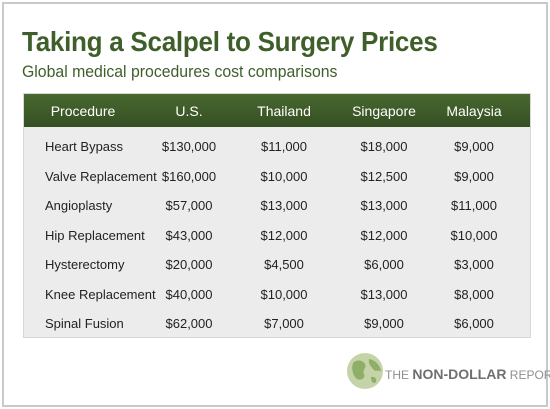 The height and width of the screenshot is (409, 550). What do you see at coordinates (189, 264) in the screenshot?
I see `price-cell: $20,000` at bounding box center [189, 264].